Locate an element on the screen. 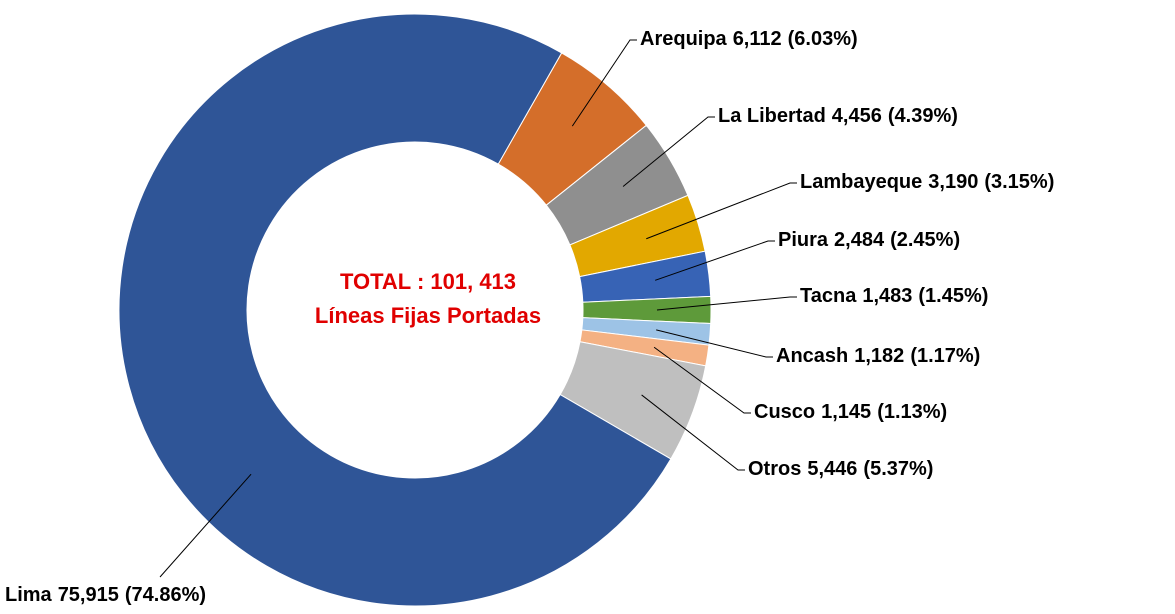 The height and width of the screenshot is (614, 1175). slice-label: Cusco 1,145 (1.13%) is located at coordinates (850, 412).